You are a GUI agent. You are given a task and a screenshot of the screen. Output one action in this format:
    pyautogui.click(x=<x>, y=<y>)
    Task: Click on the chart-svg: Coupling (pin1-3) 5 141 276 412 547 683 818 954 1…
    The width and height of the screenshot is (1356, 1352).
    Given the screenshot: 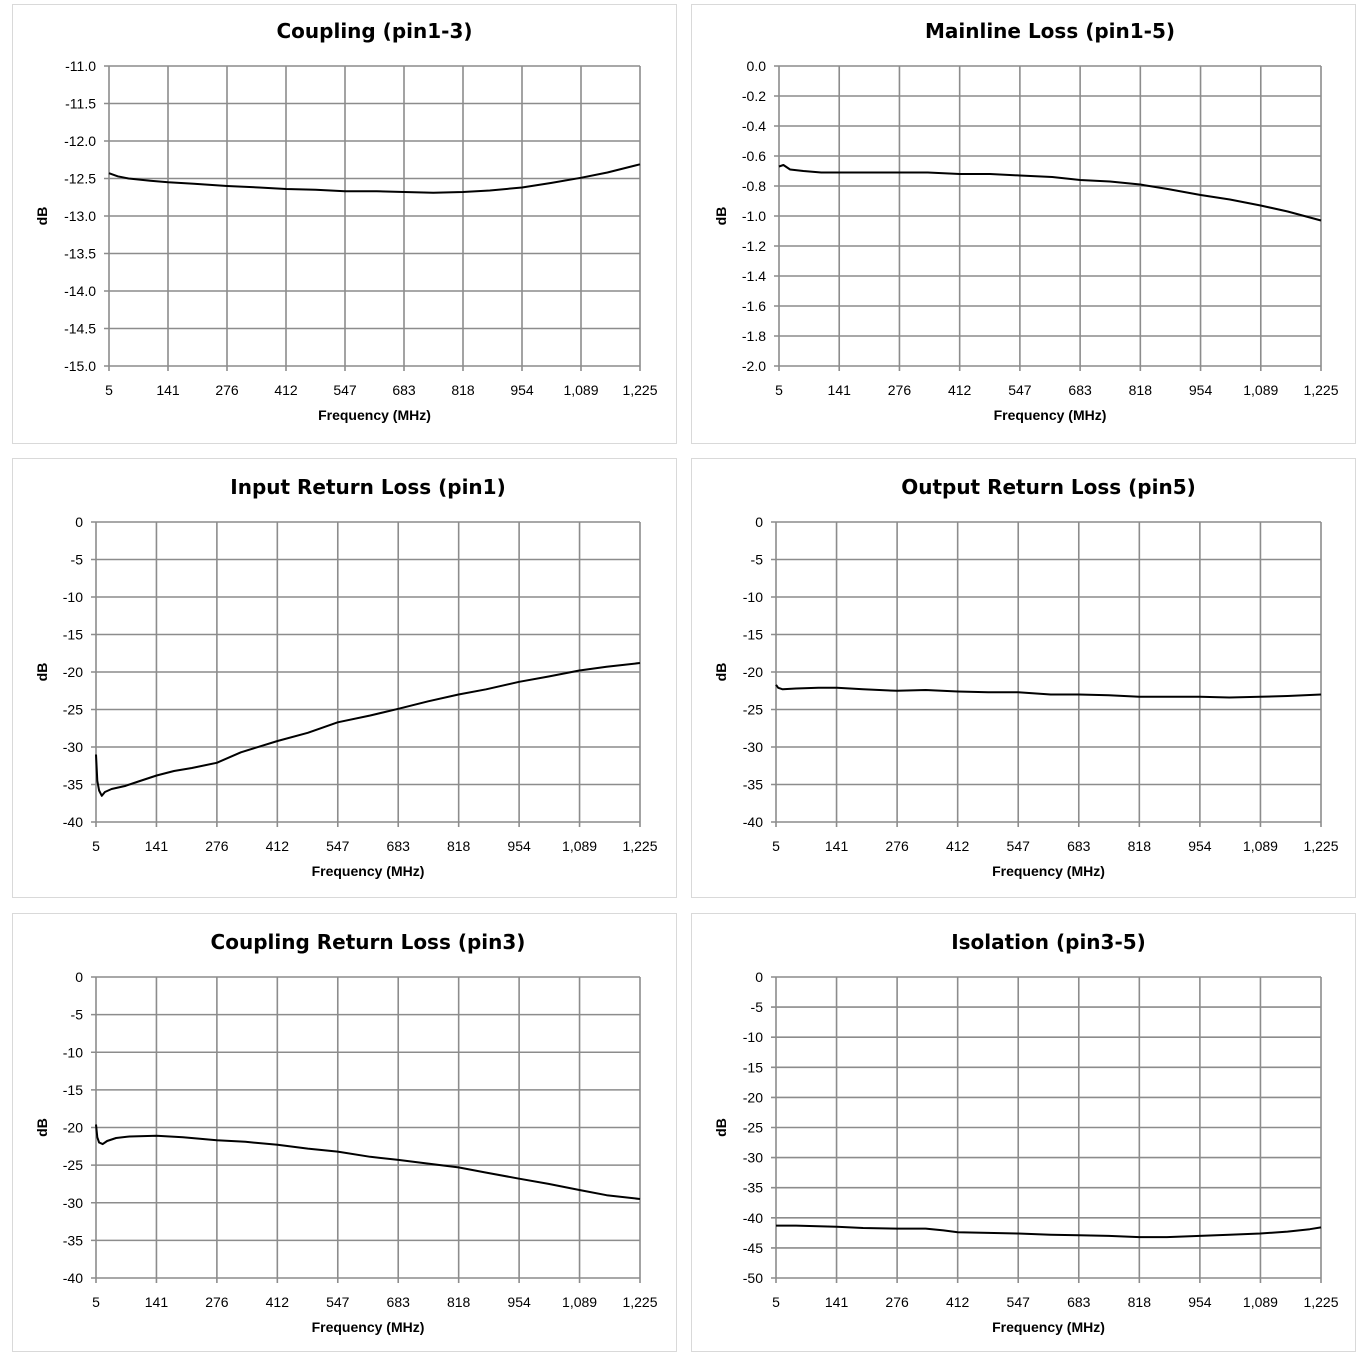 What is the action you would take?
    pyautogui.click(x=346, y=221)
    